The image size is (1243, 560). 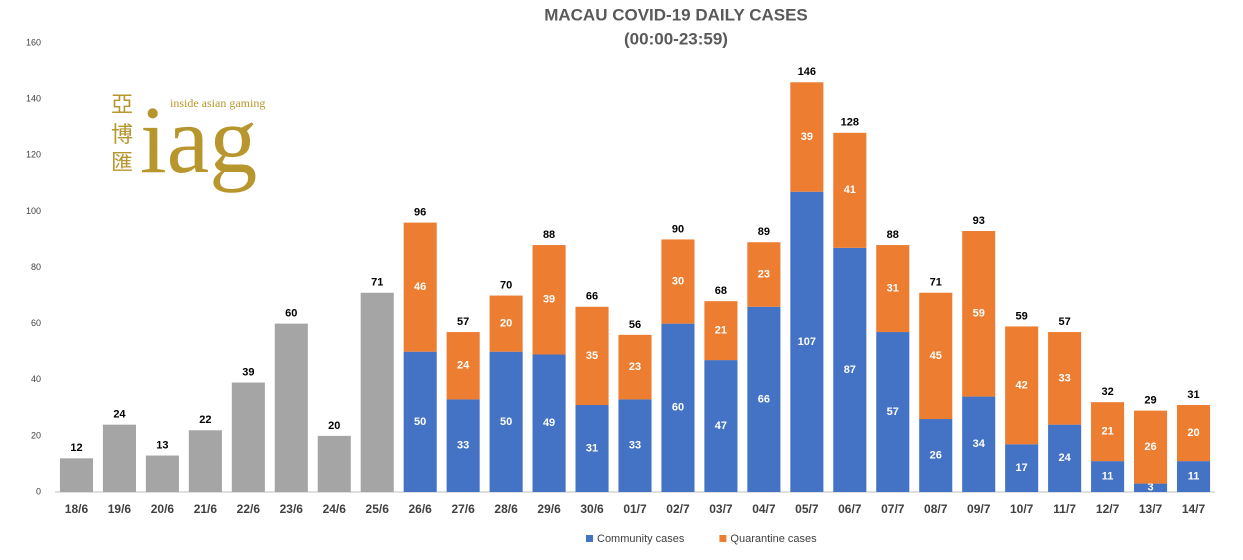 I want to click on total-label: 90, so click(x=678, y=229).